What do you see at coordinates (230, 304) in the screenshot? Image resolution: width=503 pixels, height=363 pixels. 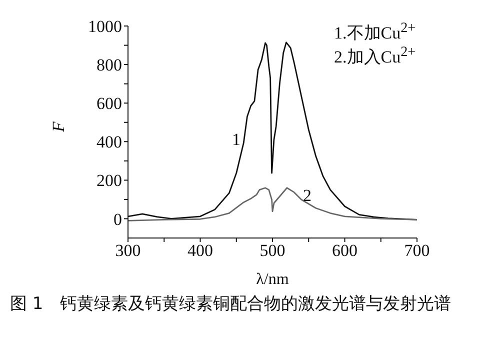 I see `caption: 图 1 钙黄绿素及钙黄绿素铜配合物的激发光谱与发射光谱` at bounding box center [230, 304].